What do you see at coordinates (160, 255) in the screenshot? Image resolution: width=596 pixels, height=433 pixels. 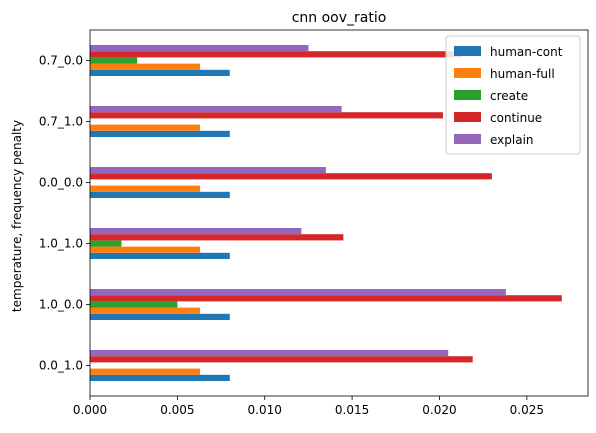 I see `bar-human-cont-1.0_1.0` at bounding box center [160, 255].